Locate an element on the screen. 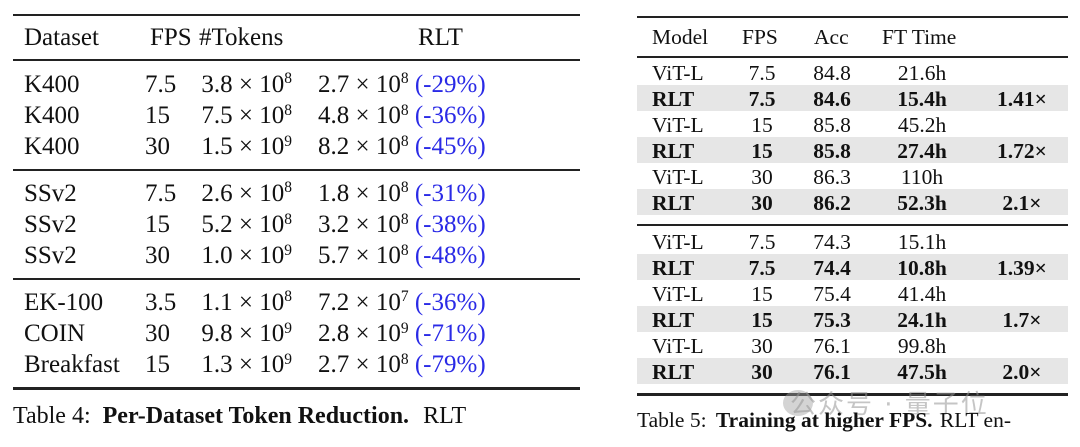  acc-cell: 76.1 is located at coordinates (832, 372).